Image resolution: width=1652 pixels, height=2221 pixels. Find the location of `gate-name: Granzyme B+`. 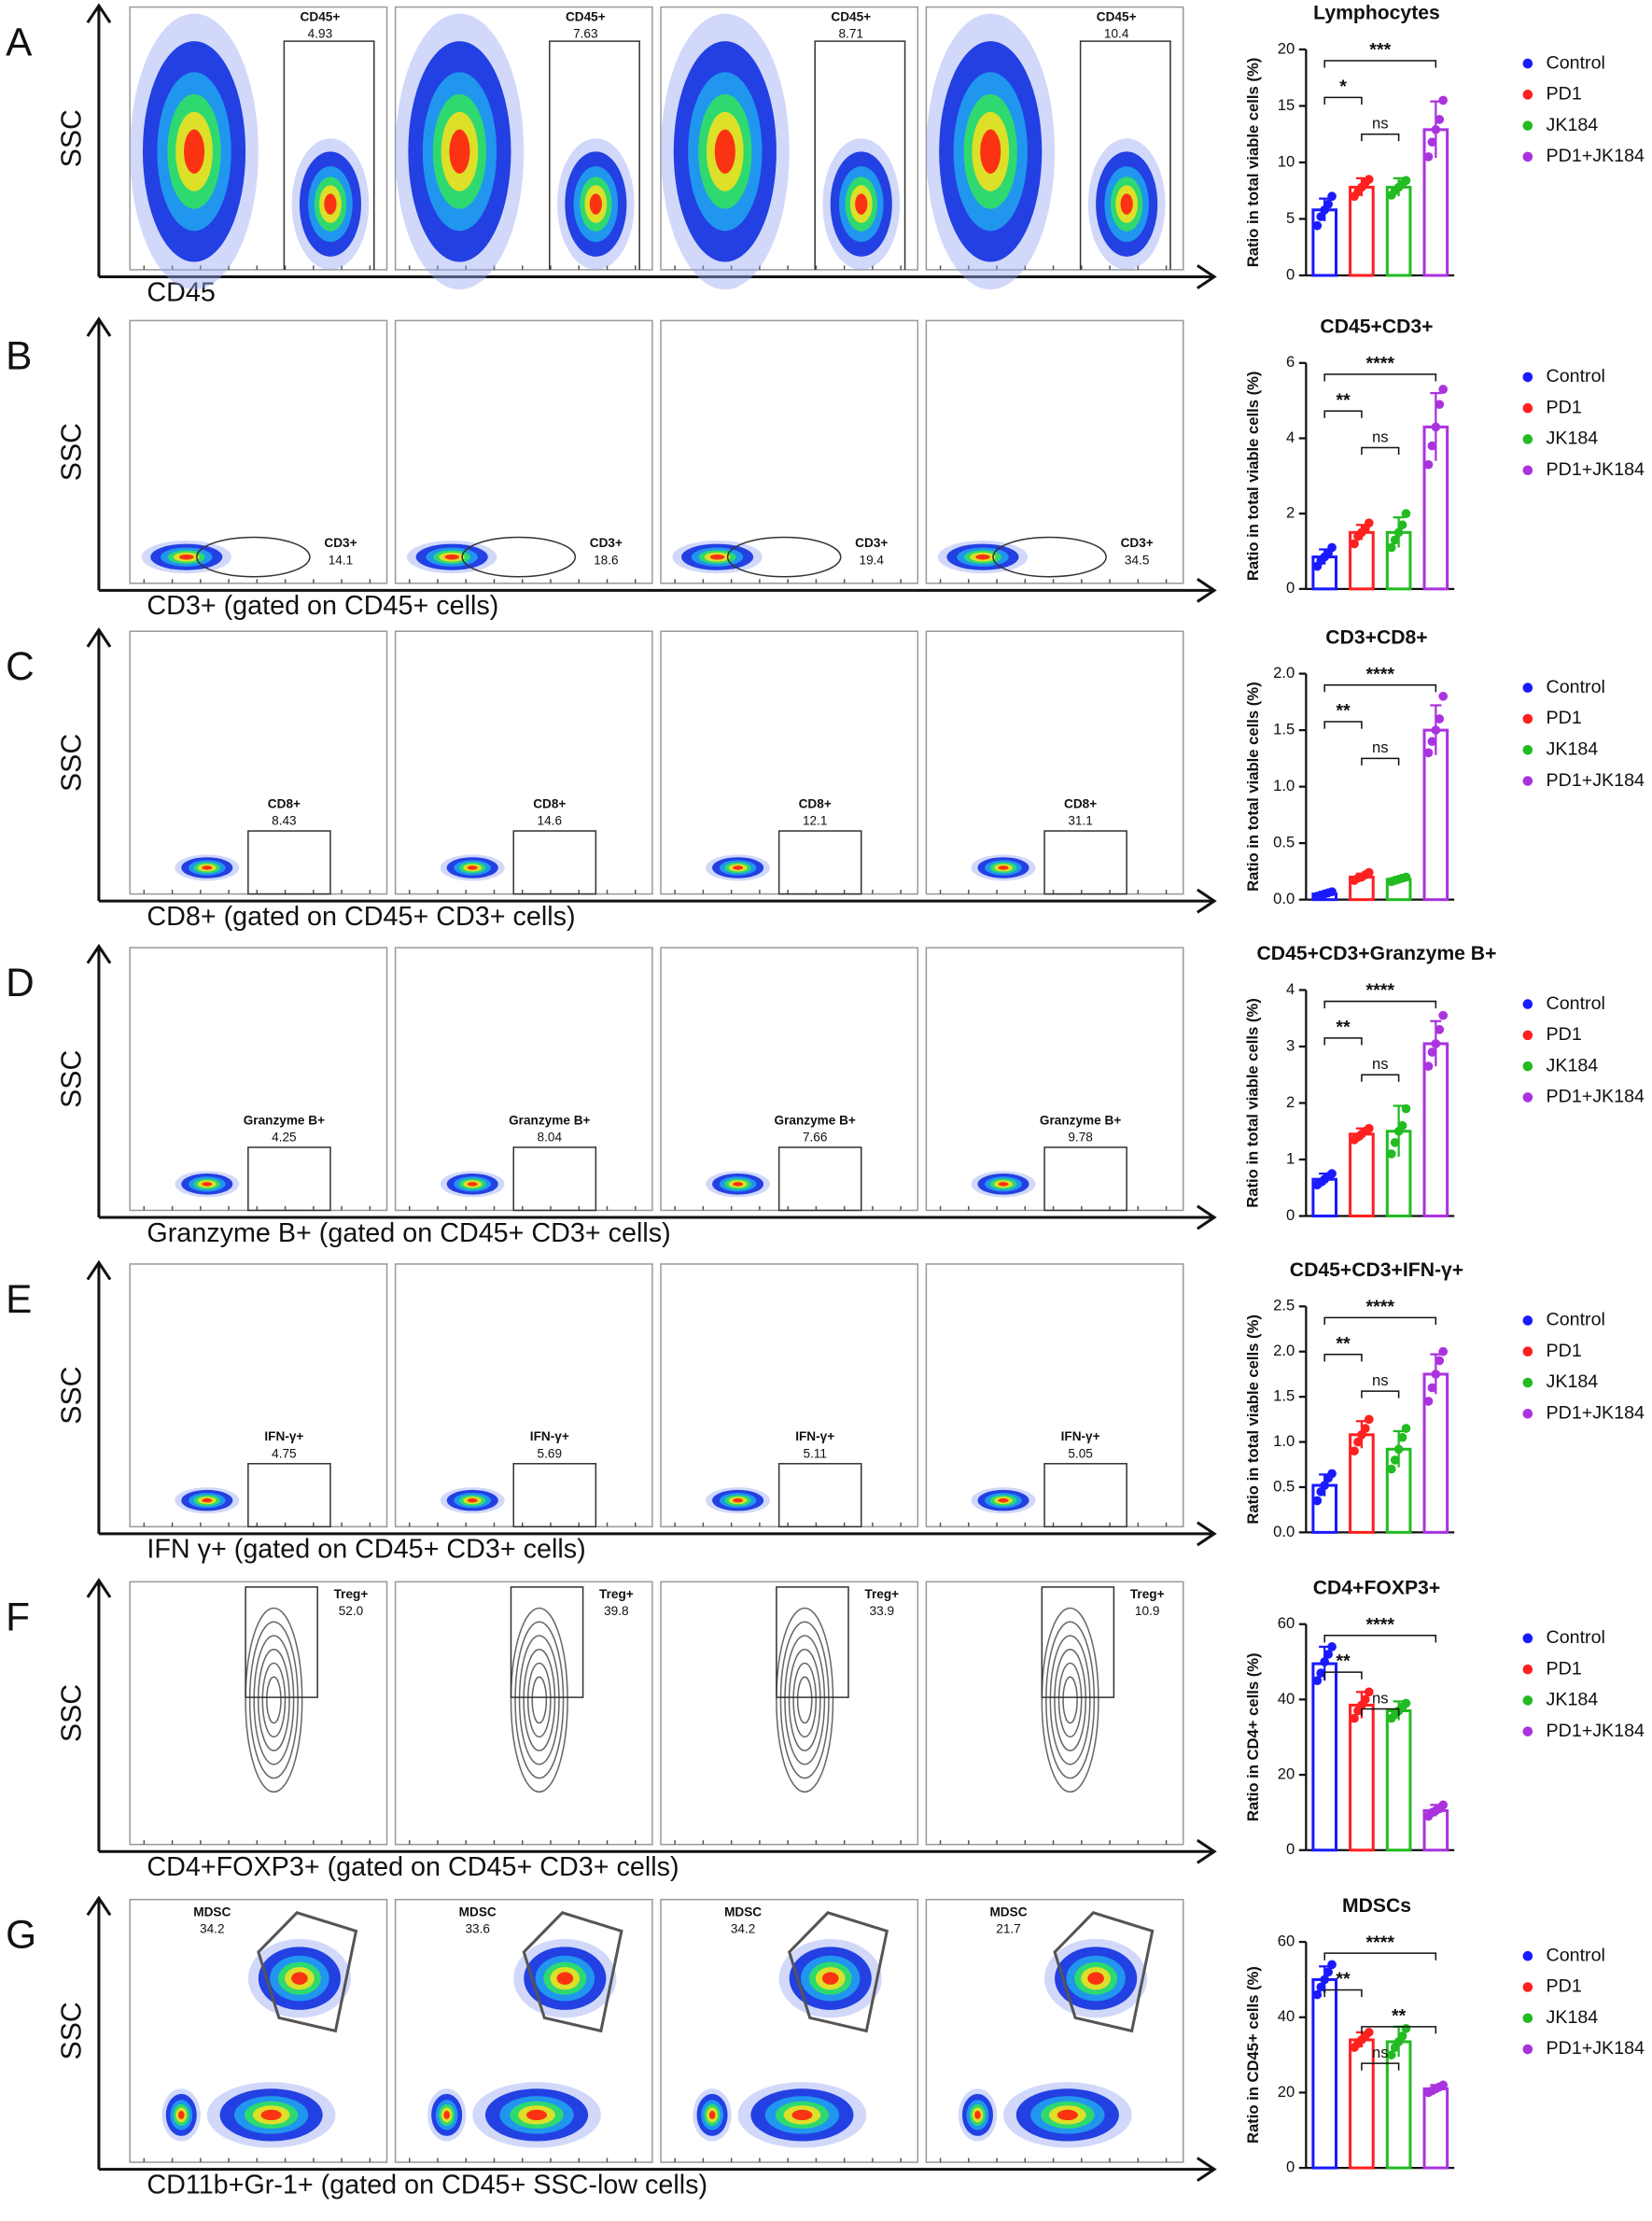

gate-name: Granzyme B+ is located at coordinates (284, 1120).